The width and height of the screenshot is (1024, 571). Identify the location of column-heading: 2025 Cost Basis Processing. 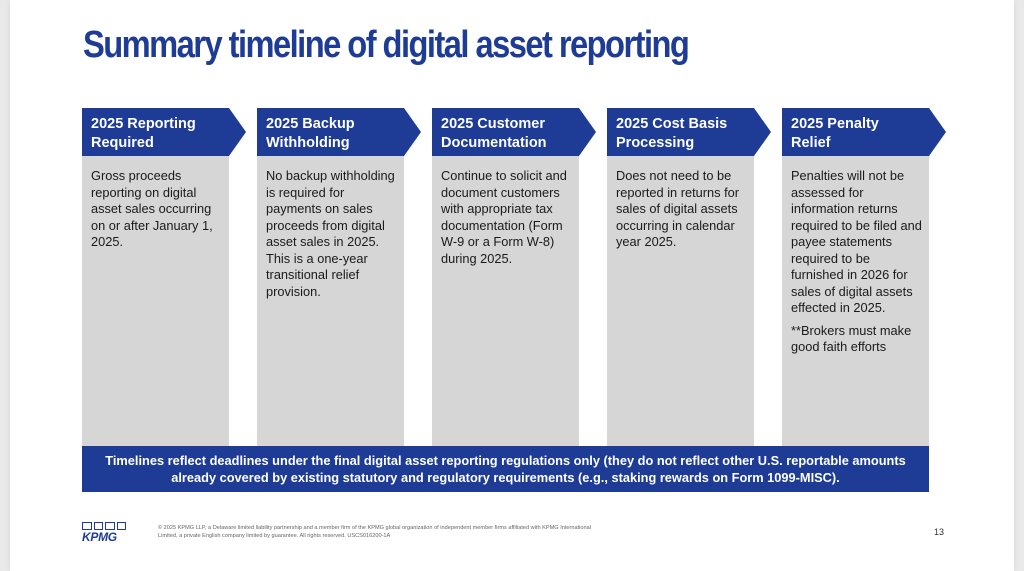
(672, 133).